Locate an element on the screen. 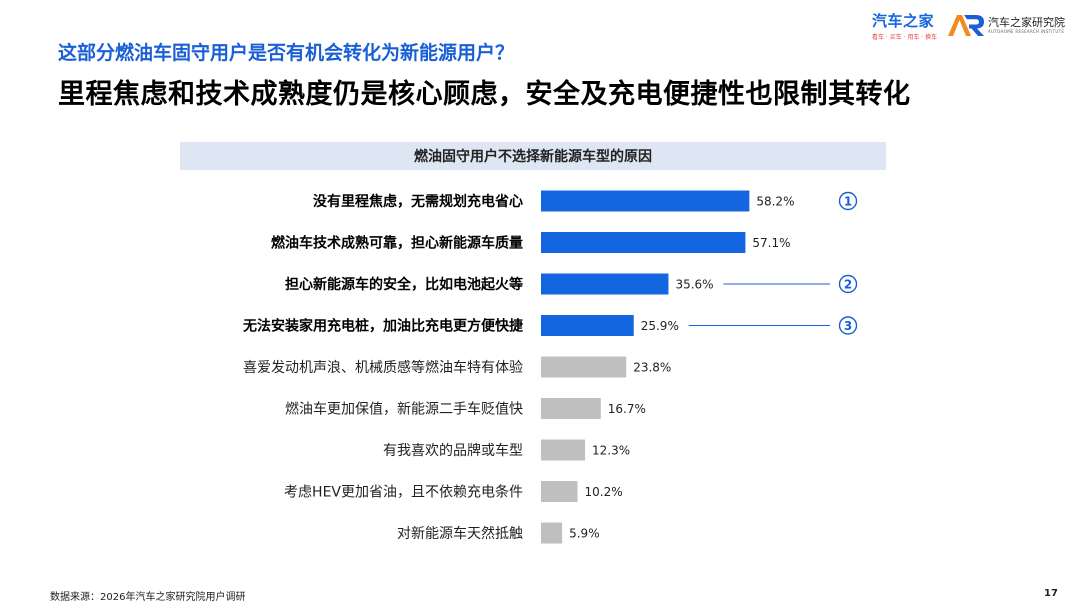 The image size is (1080, 603). marker-number: 1 is located at coordinates (848, 202).